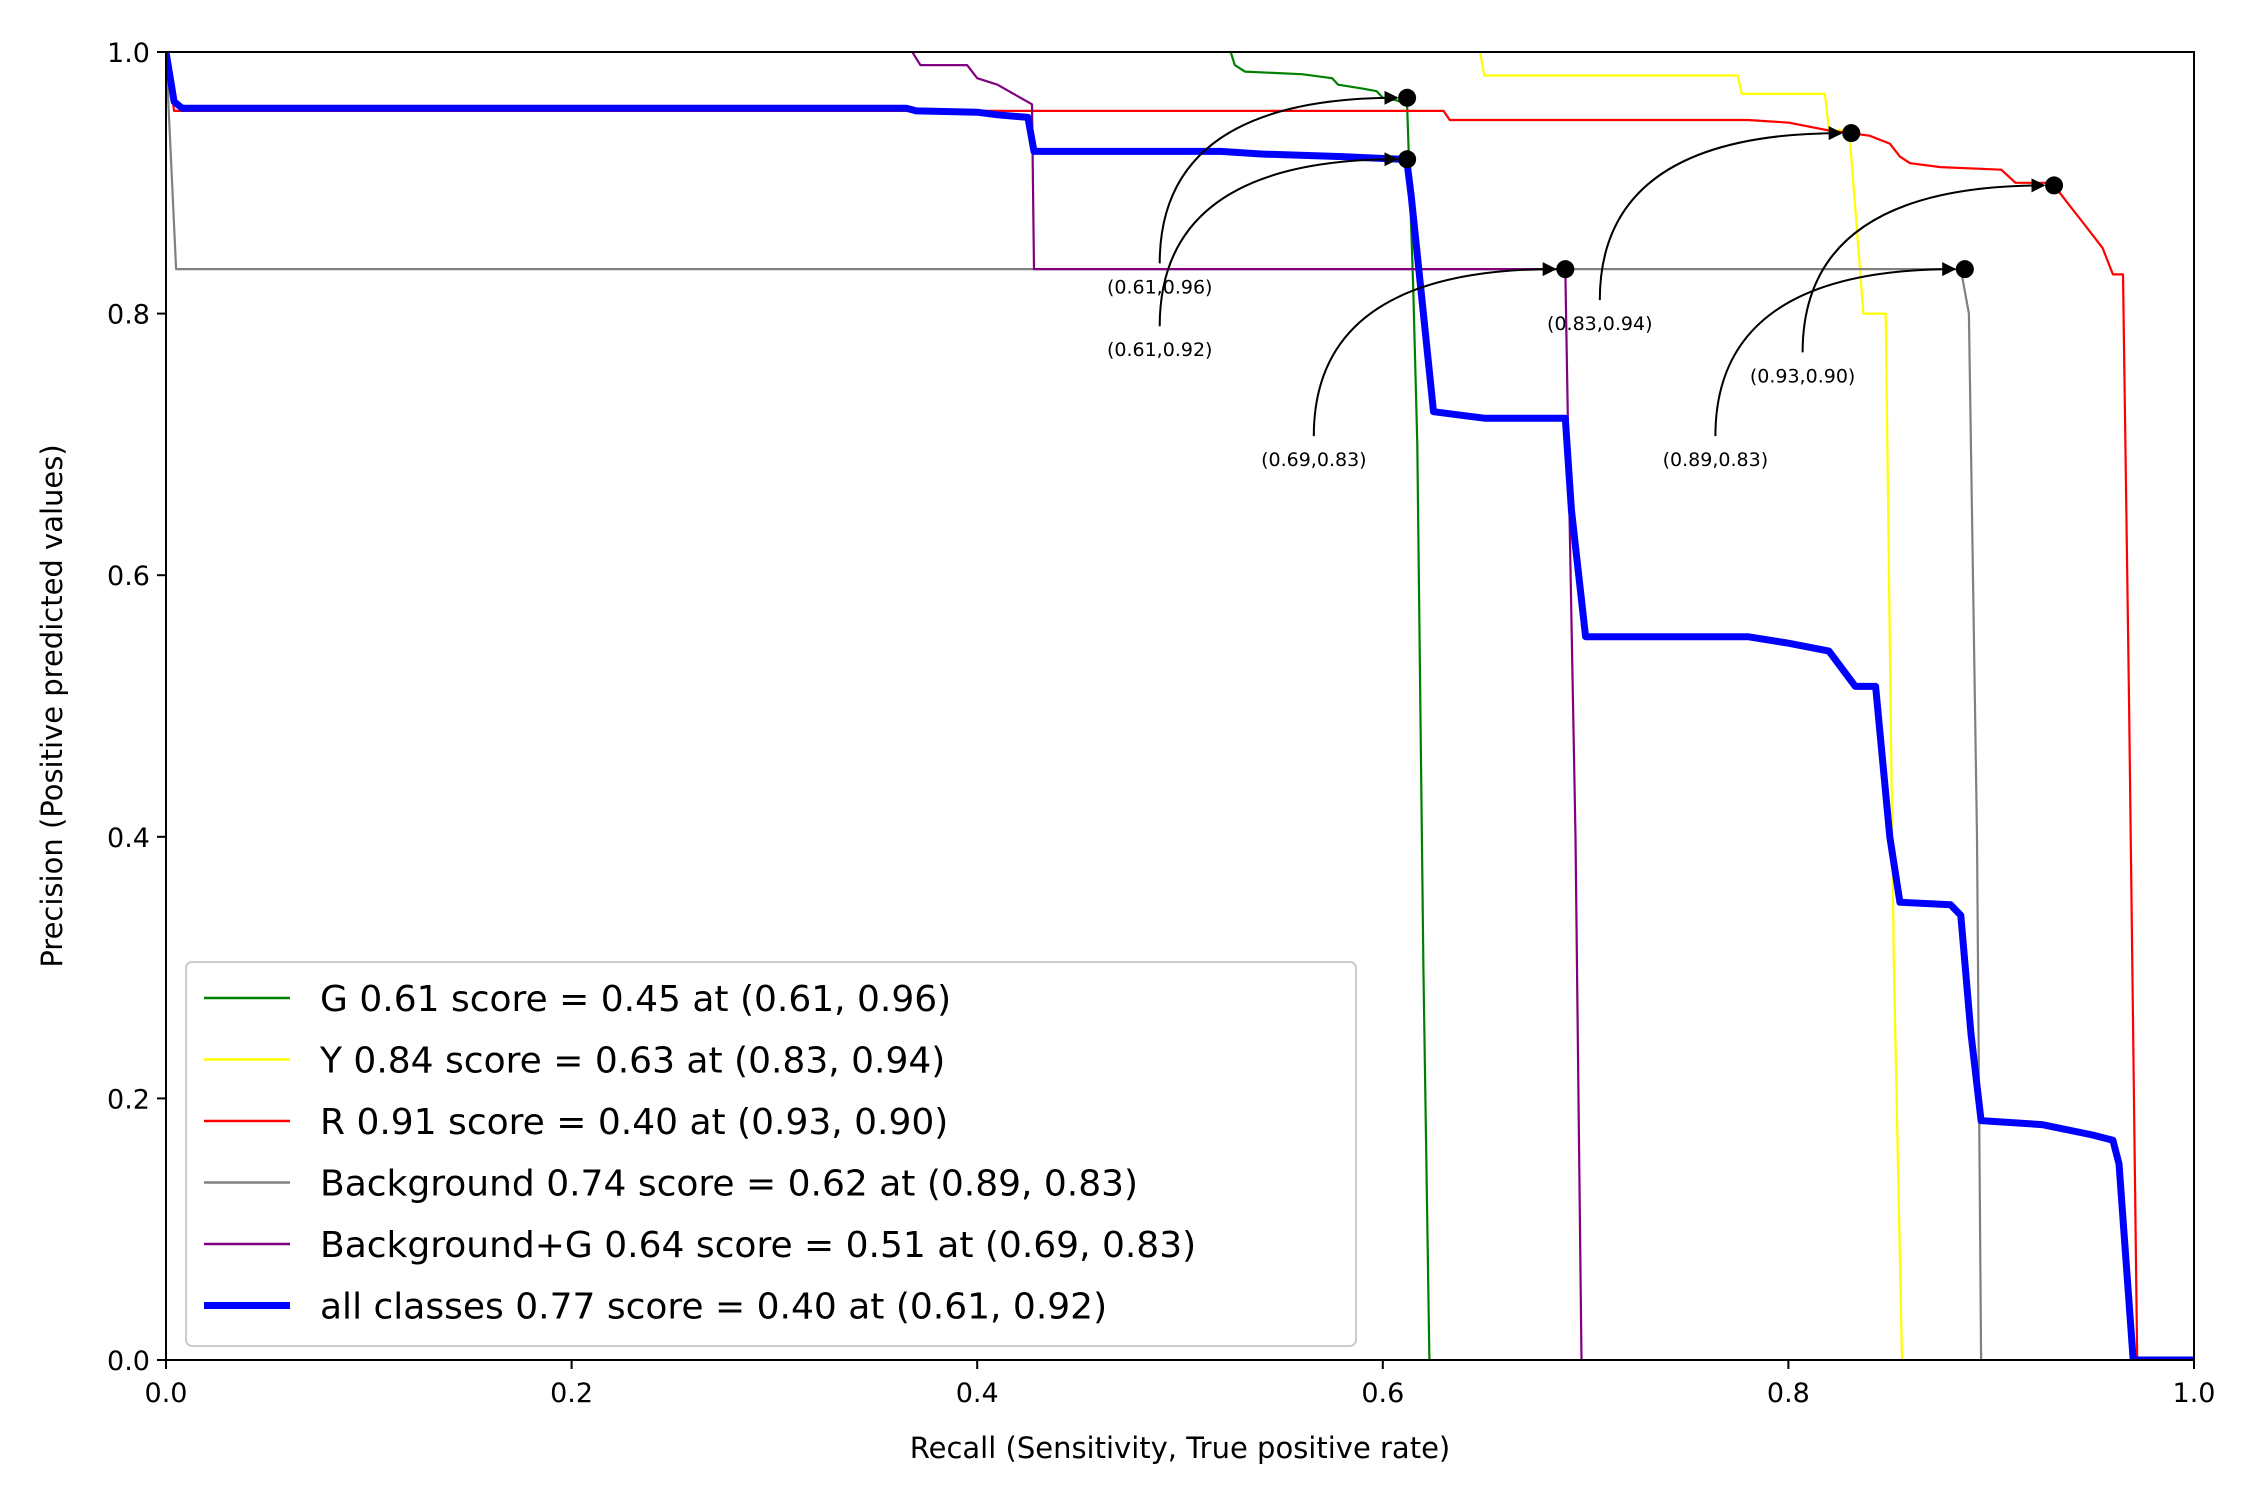 The image size is (2250, 1500). What do you see at coordinates (1802, 376) in the screenshot?
I see `annotation-label-5: (0.93,0.90)` at bounding box center [1802, 376].